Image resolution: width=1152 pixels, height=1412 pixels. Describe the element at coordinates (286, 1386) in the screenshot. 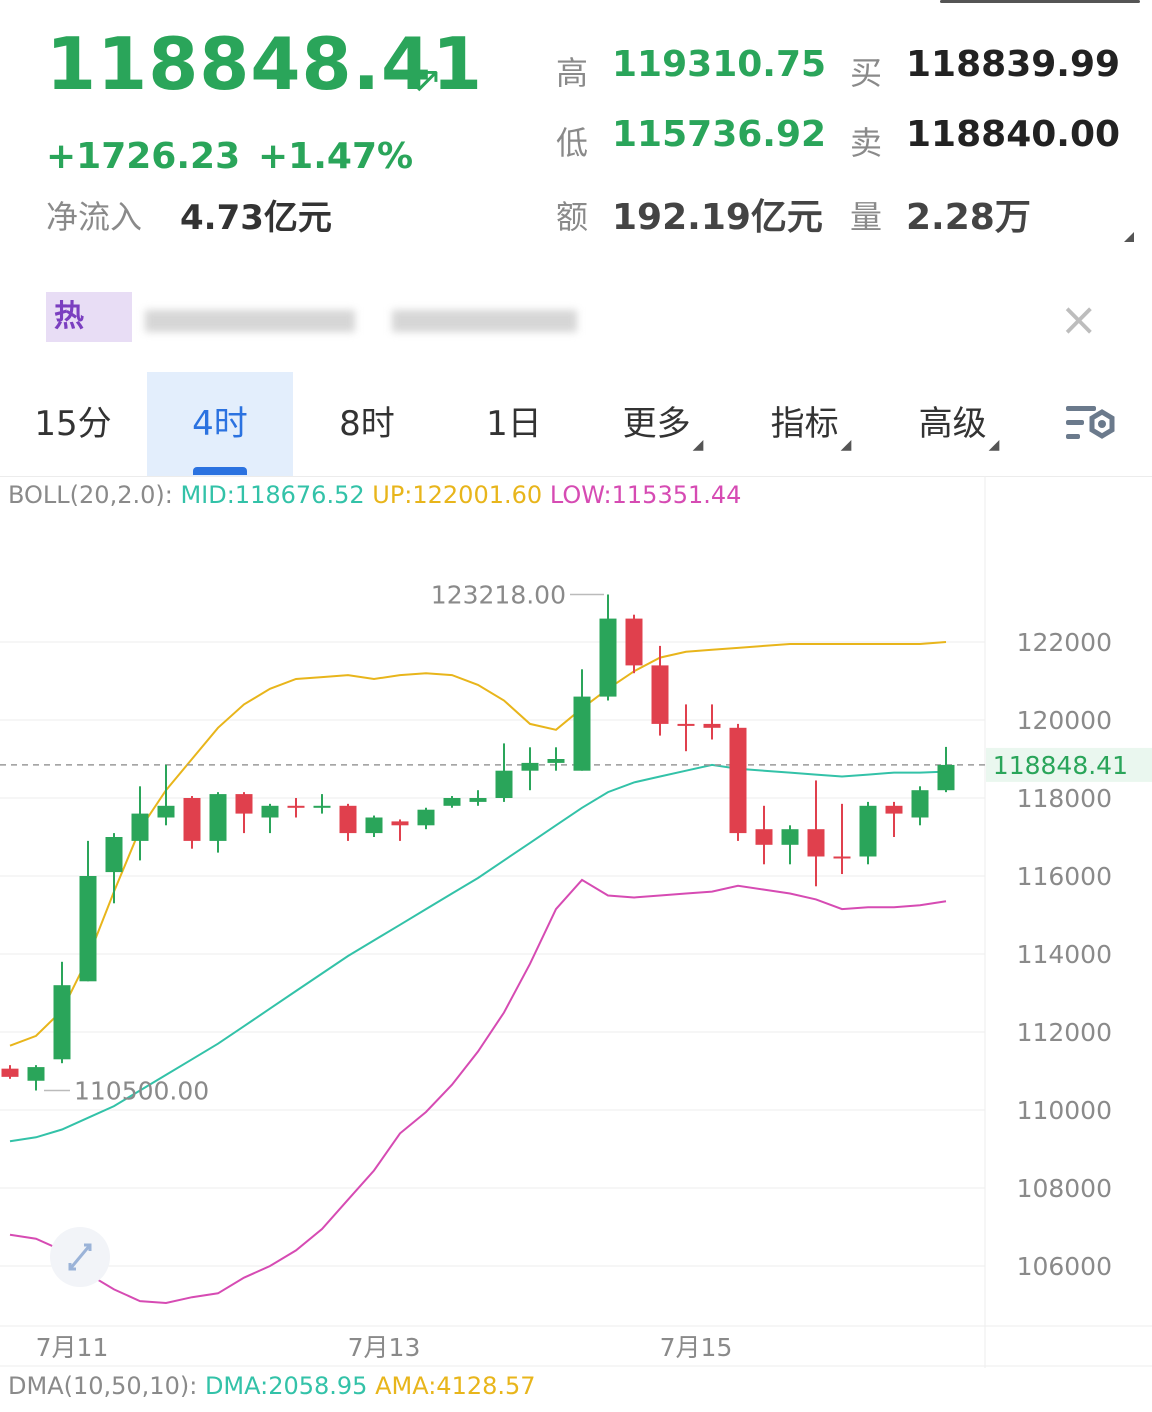

I see `dma-value: DMA:2058.95` at that location.